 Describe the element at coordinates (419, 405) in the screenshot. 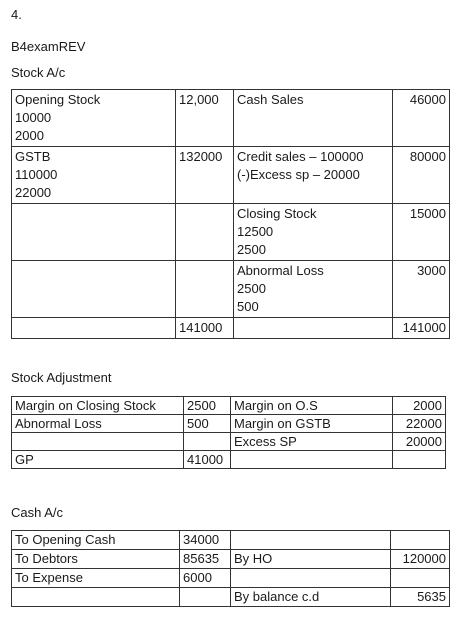

I see `credit-amount: 2000` at that location.